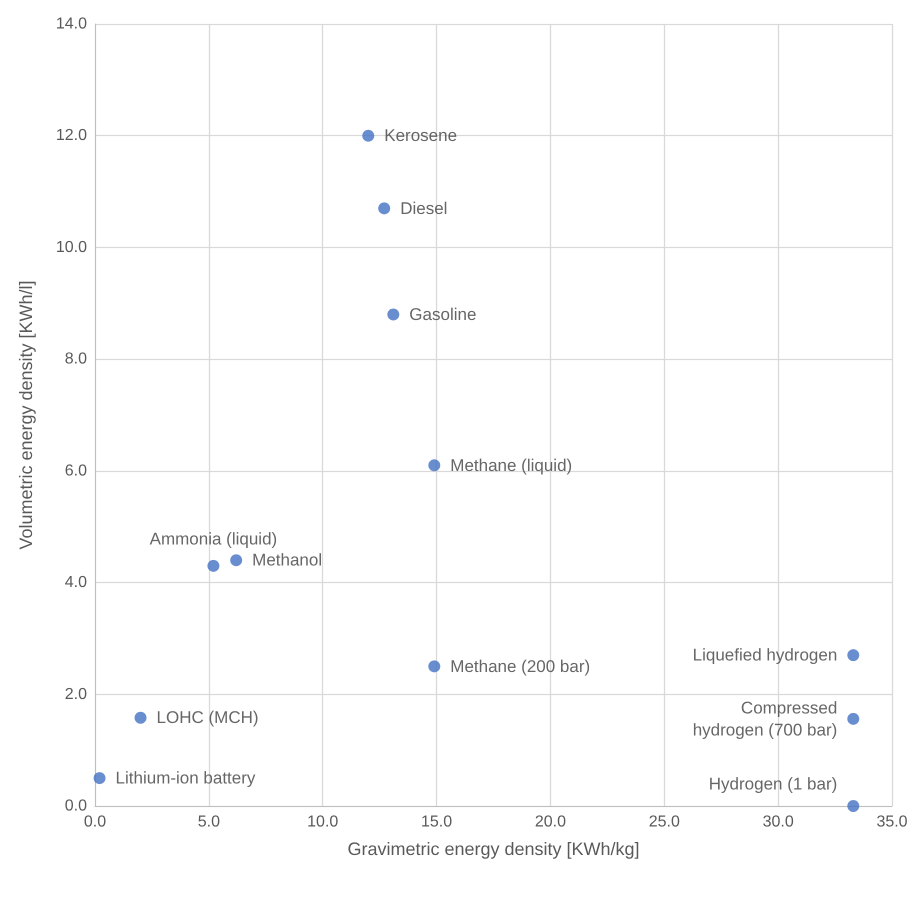 The height and width of the screenshot is (920, 914). Describe the element at coordinates (76, 694) in the screenshot. I see `y-tick-label: 2.0` at that location.